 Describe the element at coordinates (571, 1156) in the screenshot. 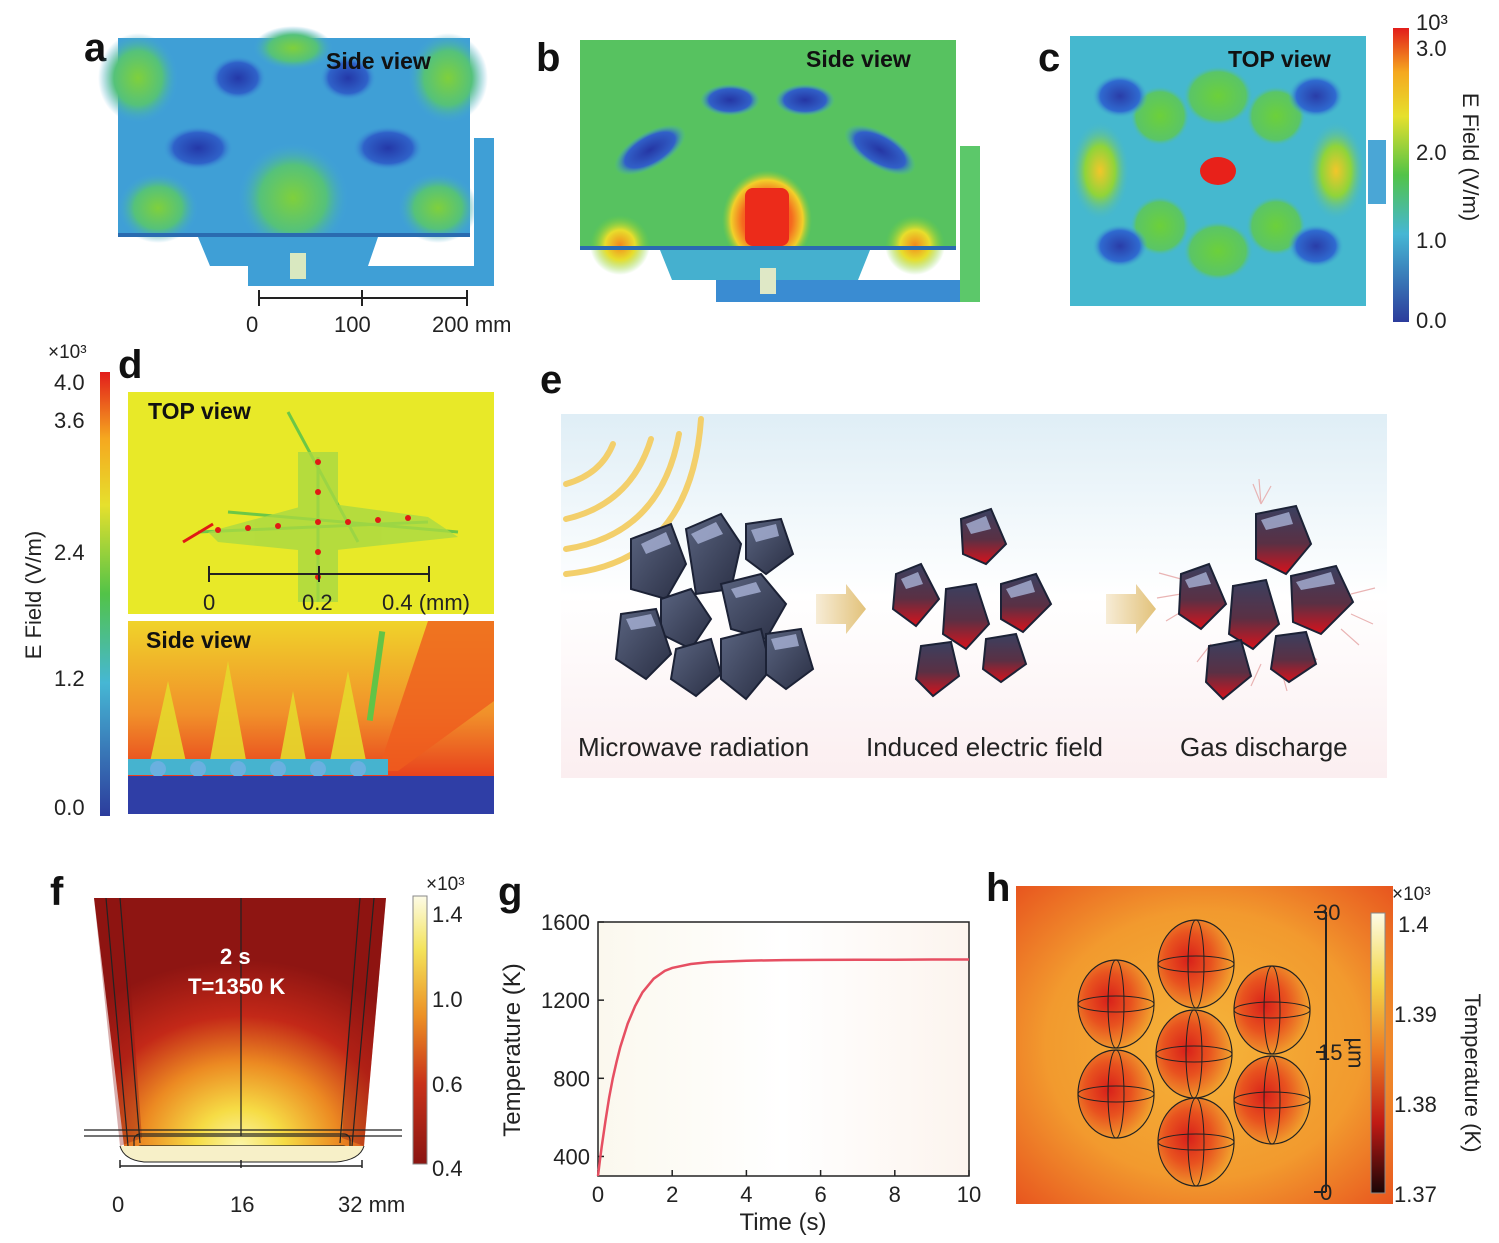

I see `y-tick-label: 400` at that location.